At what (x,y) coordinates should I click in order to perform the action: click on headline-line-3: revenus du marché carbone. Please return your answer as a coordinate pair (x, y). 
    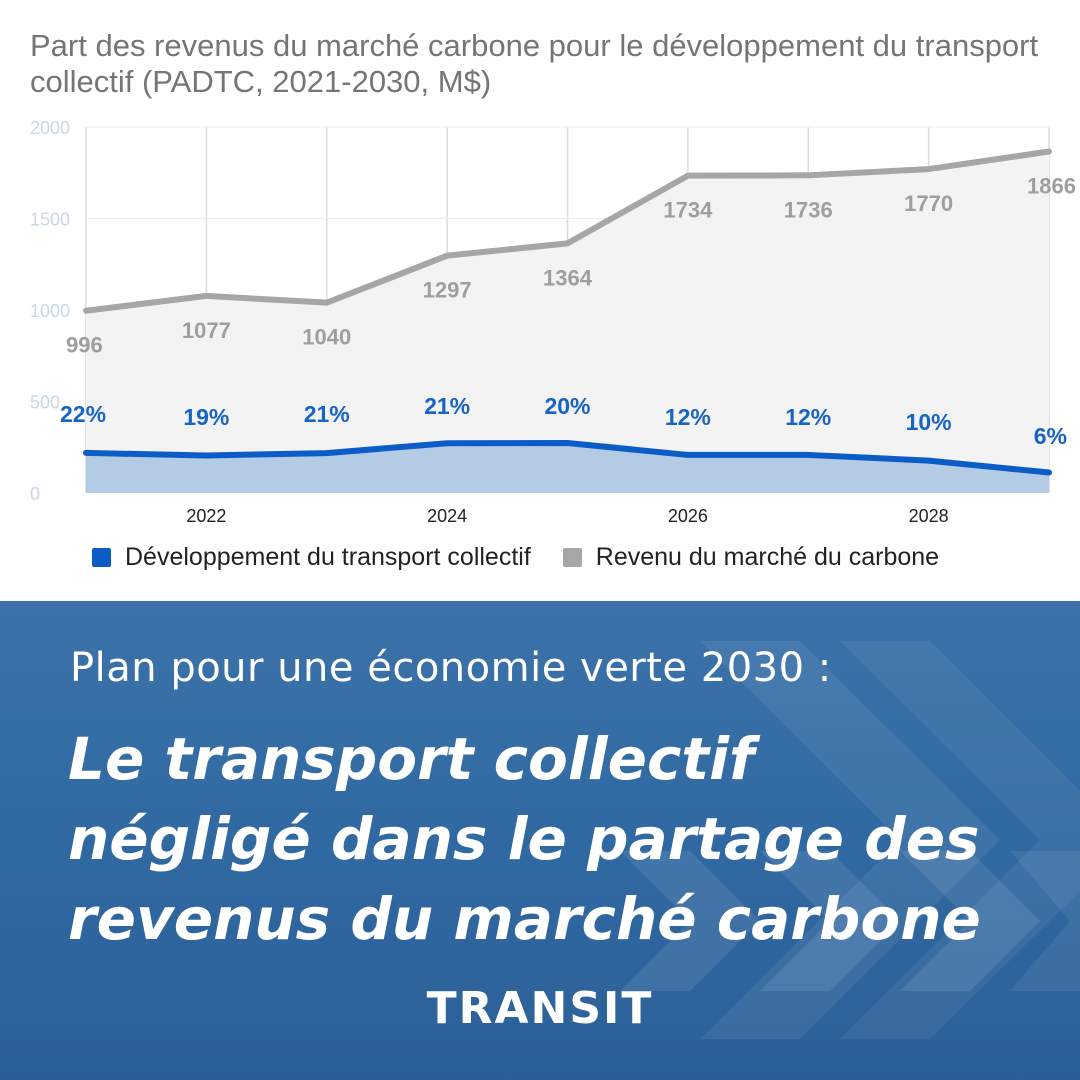
    Looking at the image, I should click on (524, 919).